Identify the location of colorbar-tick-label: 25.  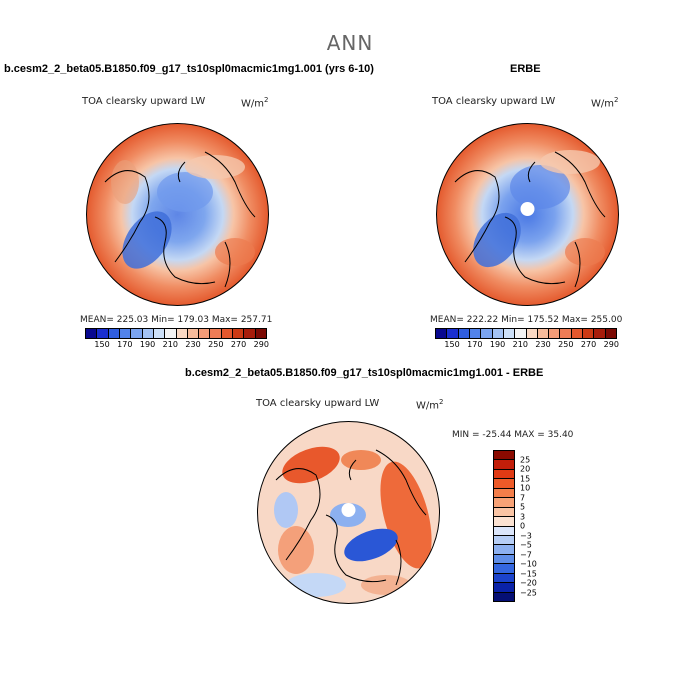
(525, 459).